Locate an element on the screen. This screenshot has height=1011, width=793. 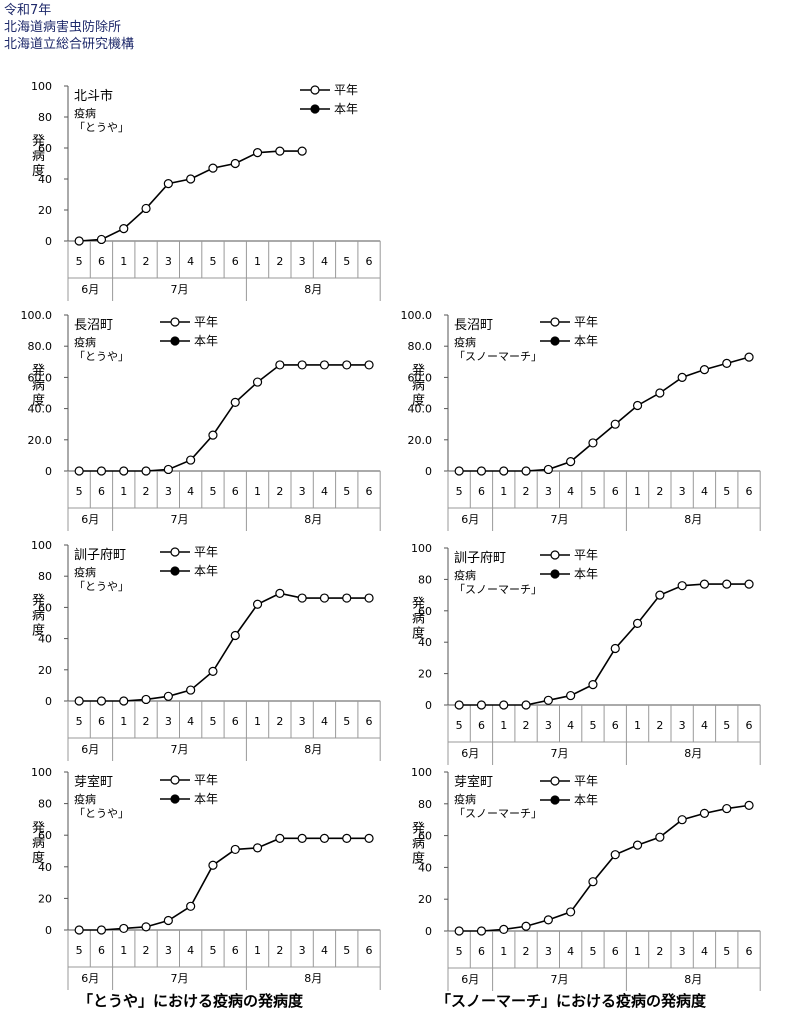
chart-location-title: 北斗市 is located at coordinates (93, 96).